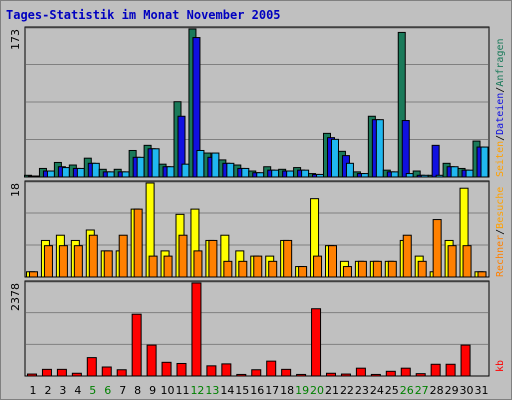 The height and width of the screenshot is (400, 512). What do you see at coordinates (422, 390) in the screenshot?
I see `day-label-27: 27` at bounding box center [422, 390].